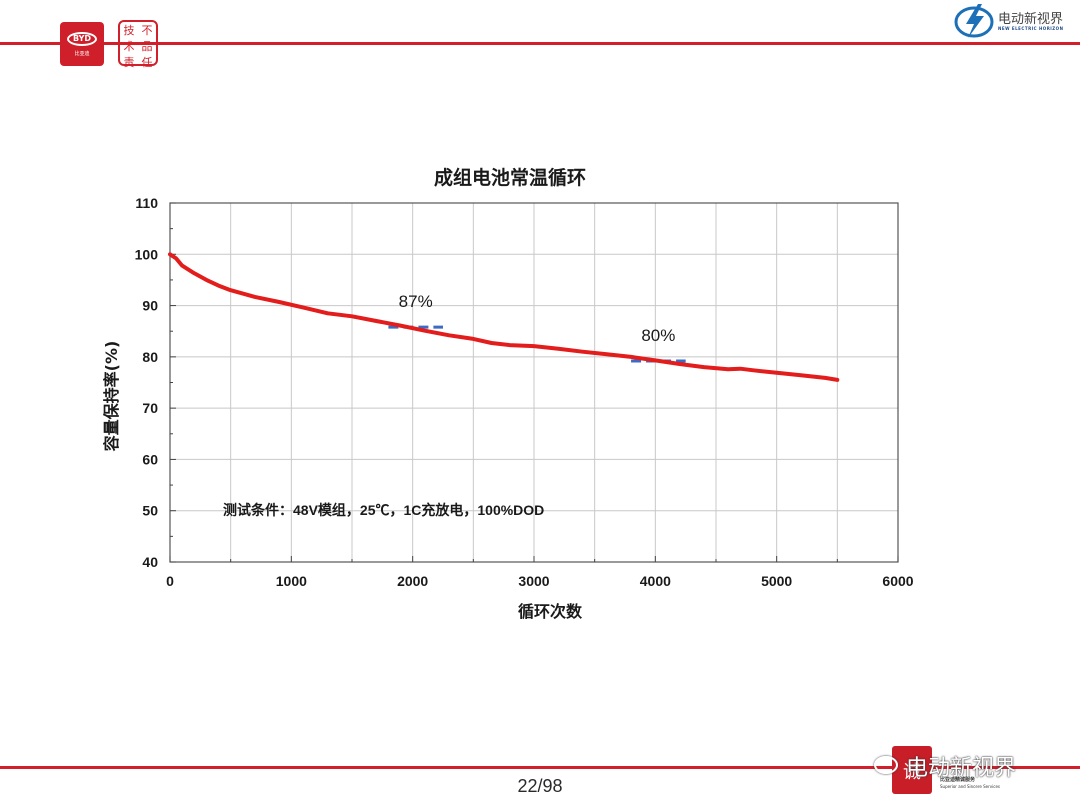 The width and height of the screenshot is (1080, 810). What do you see at coordinates (150, 408) in the screenshot?
I see `y-tick-label: 70` at bounding box center [150, 408].